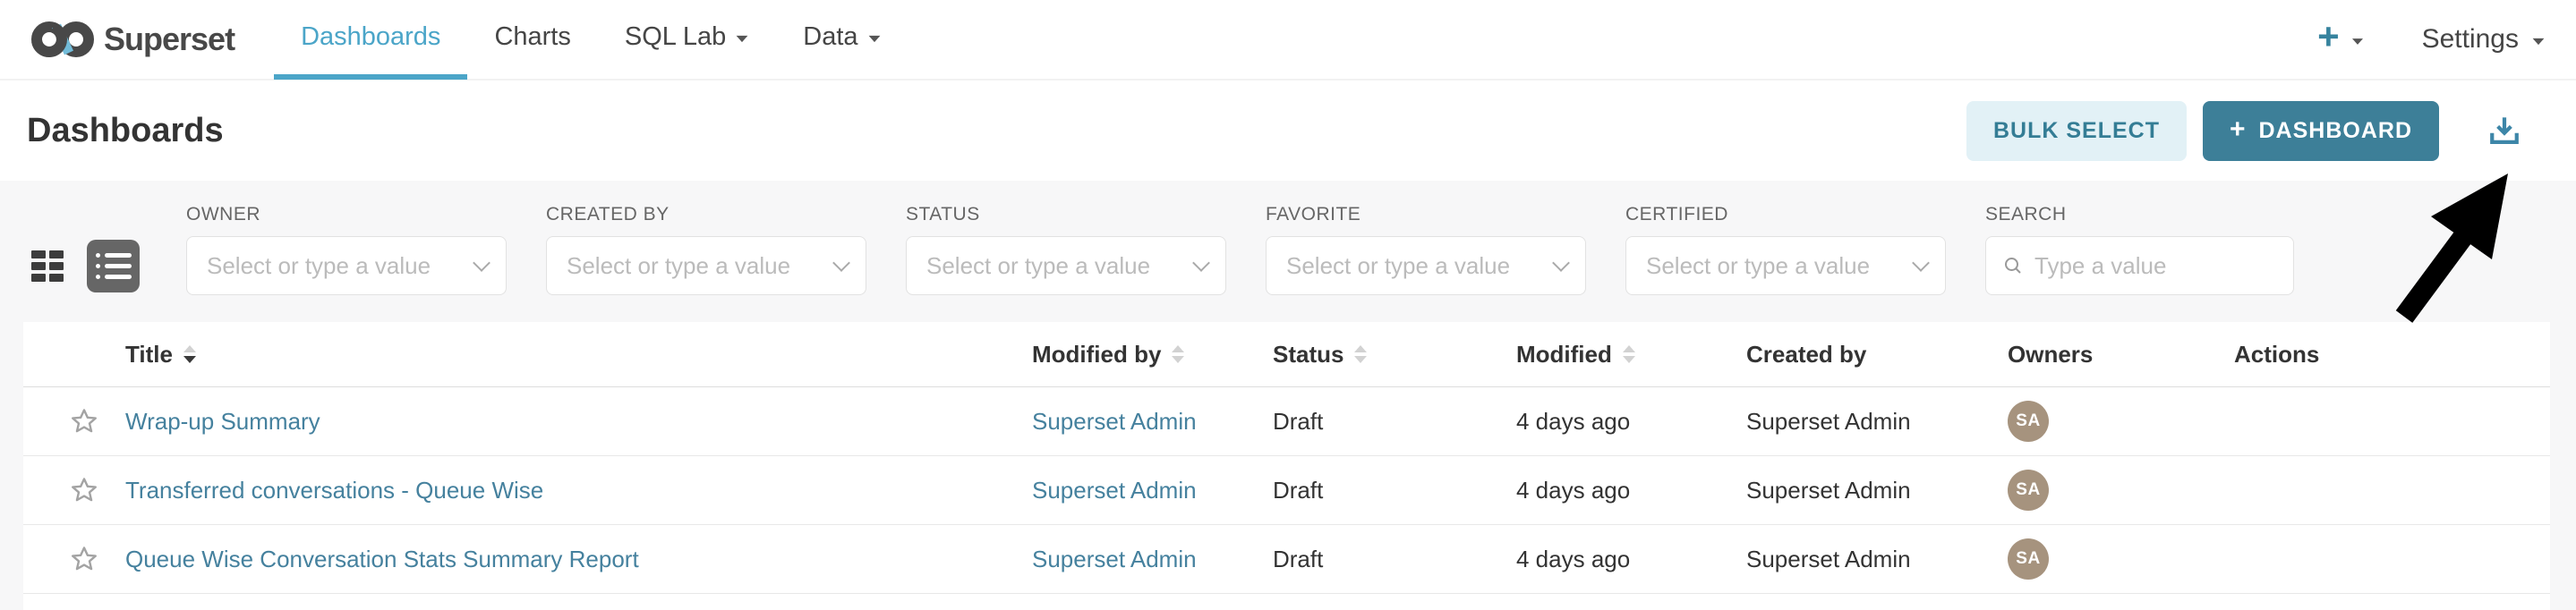 This screenshot has height=610, width=2576. I want to click on filter-favorite-placeholder: Select or type a value, so click(1398, 265).